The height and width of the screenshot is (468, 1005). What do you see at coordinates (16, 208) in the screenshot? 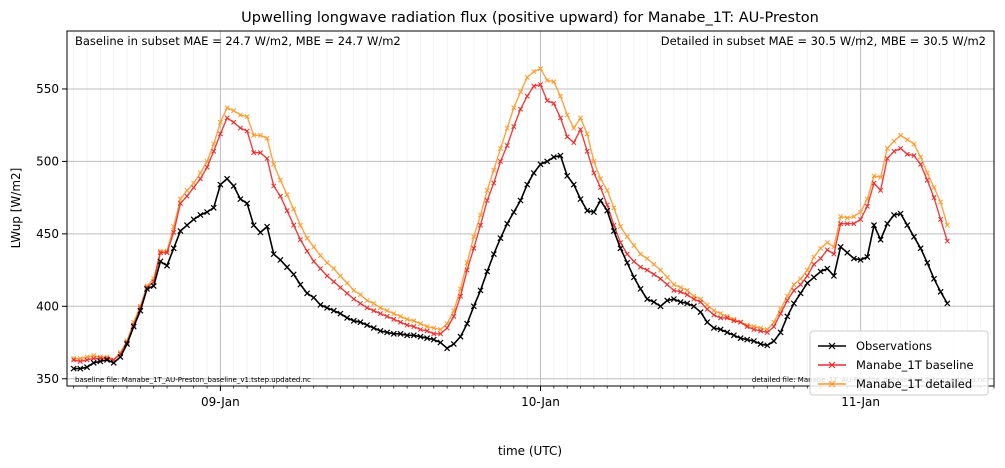
I see `y-axis-label: LWup [W/m2]` at bounding box center [16, 208].